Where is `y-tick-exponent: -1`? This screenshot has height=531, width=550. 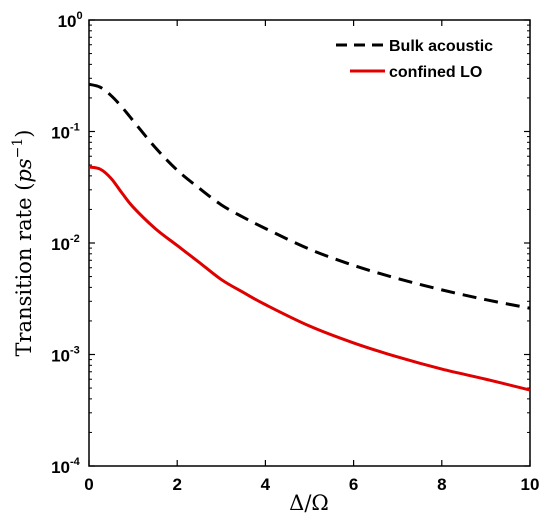 y-tick-exponent: -1 is located at coordinates (75, 128).